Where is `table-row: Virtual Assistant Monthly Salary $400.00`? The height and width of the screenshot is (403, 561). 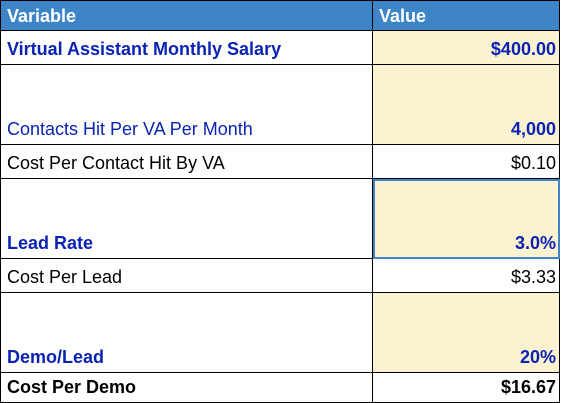
table-row: Virtual Assistant Monthly Salary $400.00 is located at coordinates (280, 47).